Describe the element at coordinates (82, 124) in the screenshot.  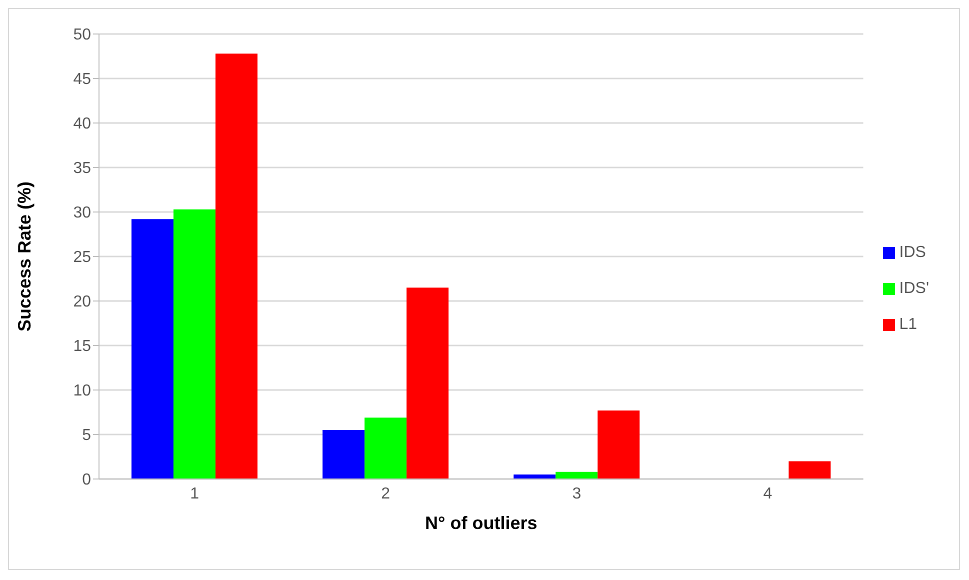
I see `y-tick-label: 40` at that location.